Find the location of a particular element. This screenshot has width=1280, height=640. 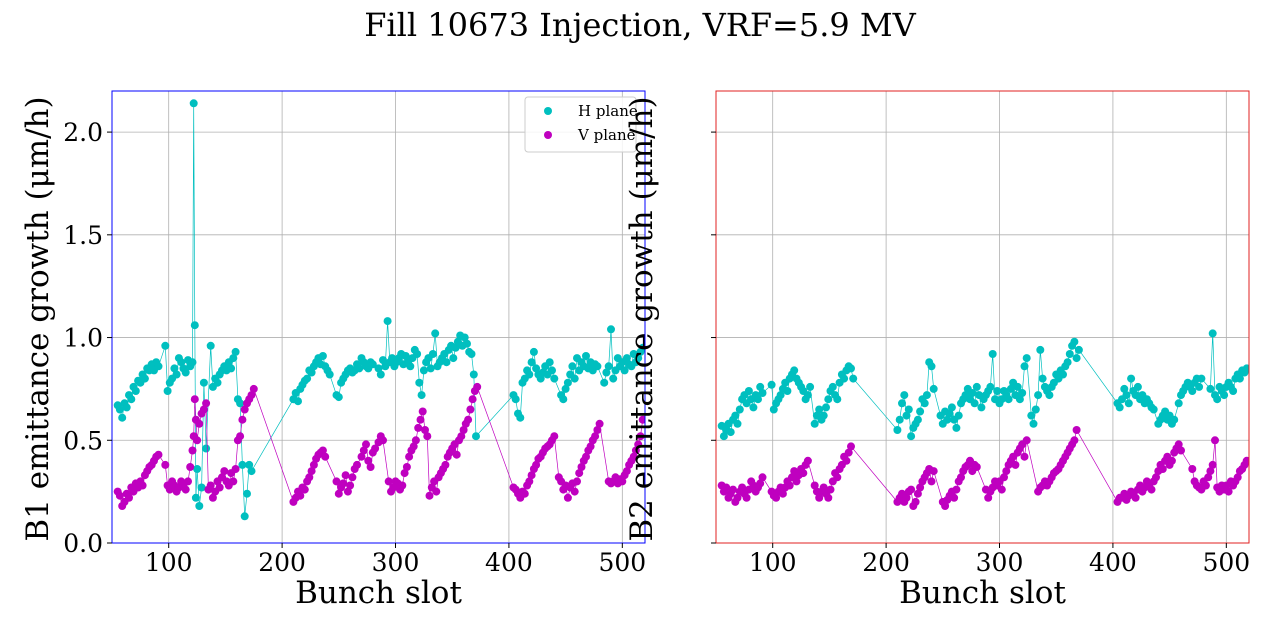

x-tick-label: 100 is located at coordinates (169, 562).